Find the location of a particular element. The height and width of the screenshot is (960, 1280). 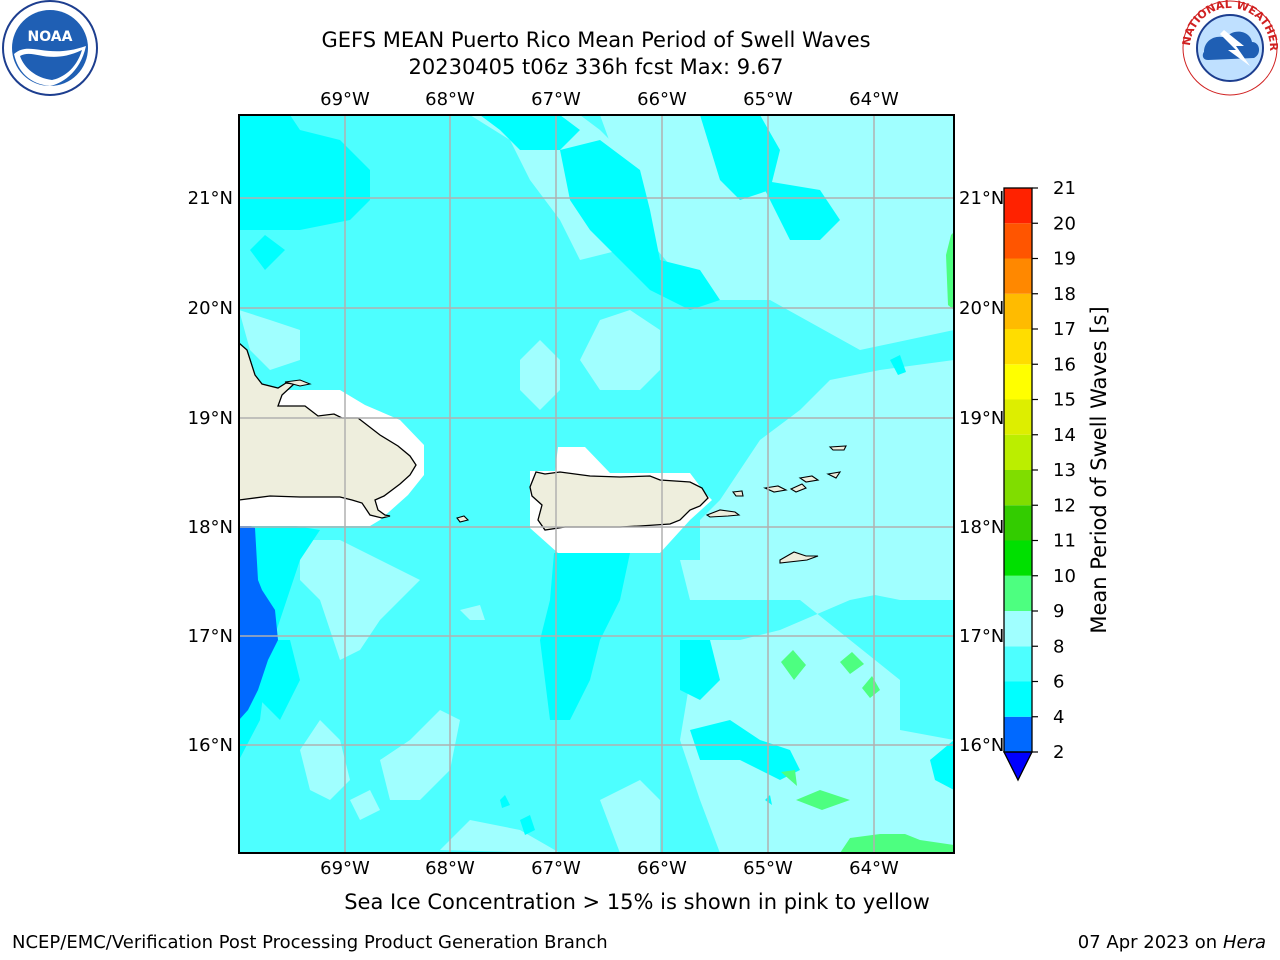

land-tortuga is located at coordinates (298, 383).